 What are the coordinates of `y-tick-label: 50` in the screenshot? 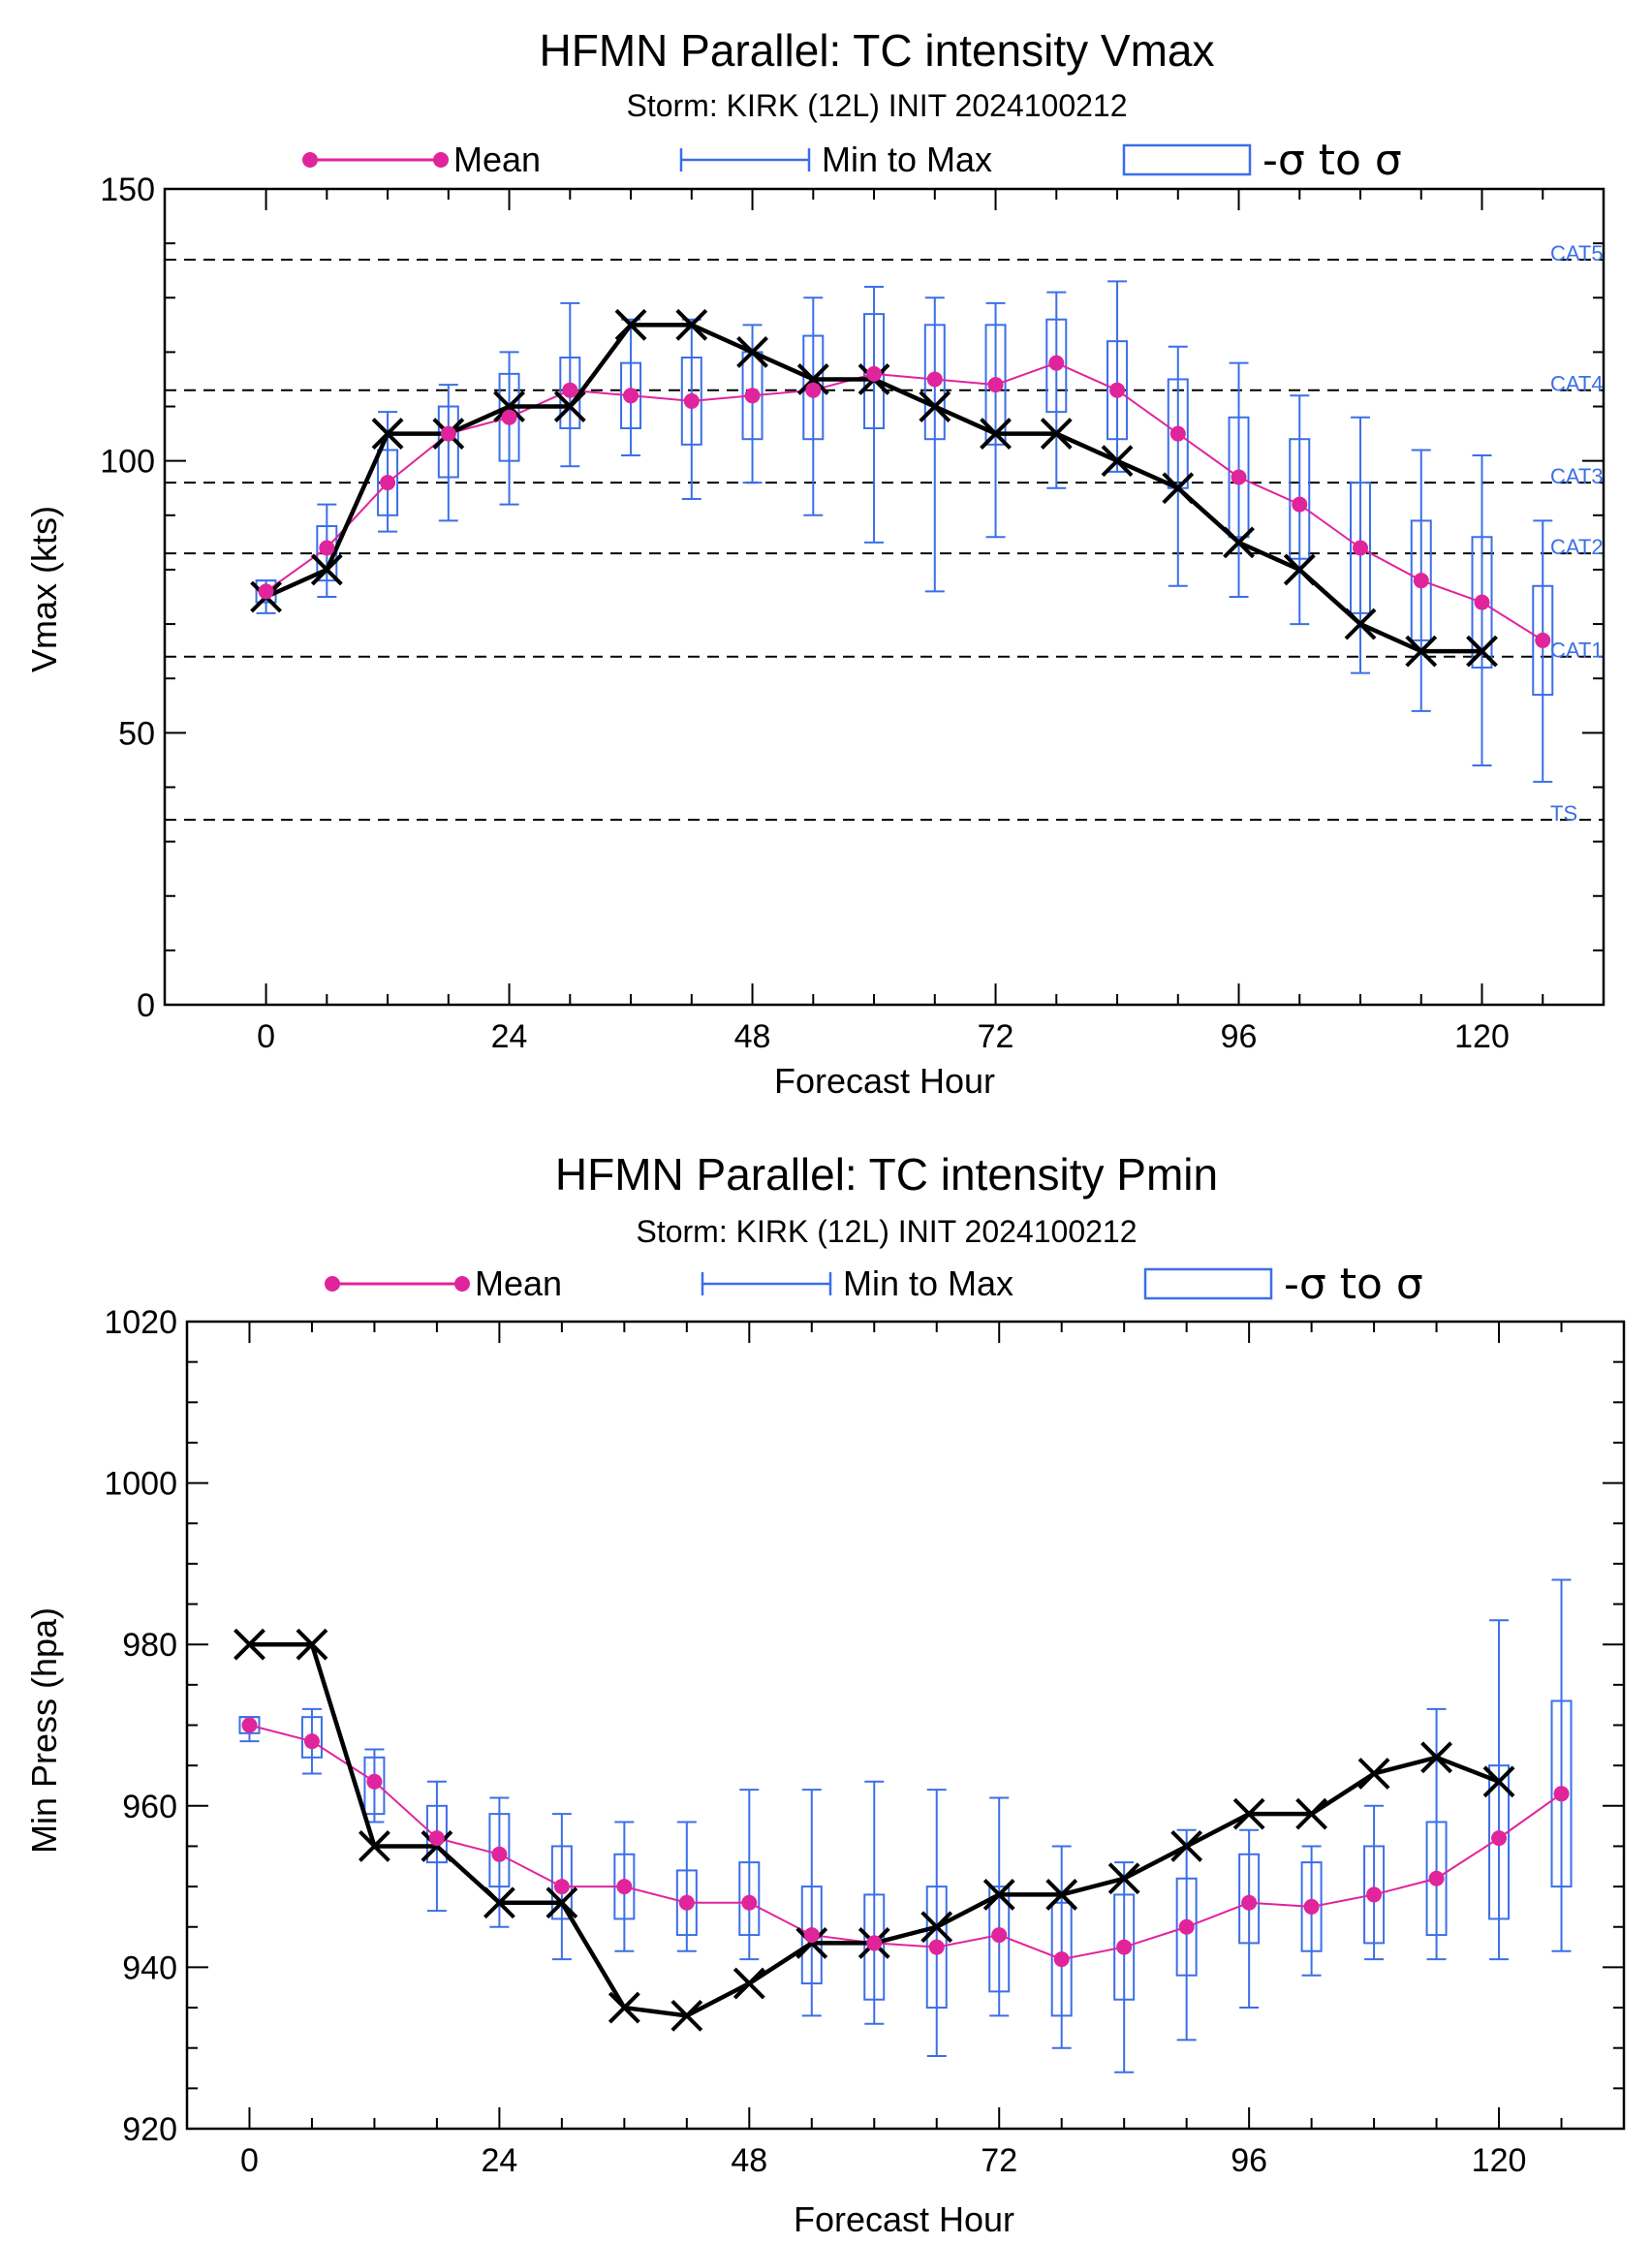 It's located at (136, 733).